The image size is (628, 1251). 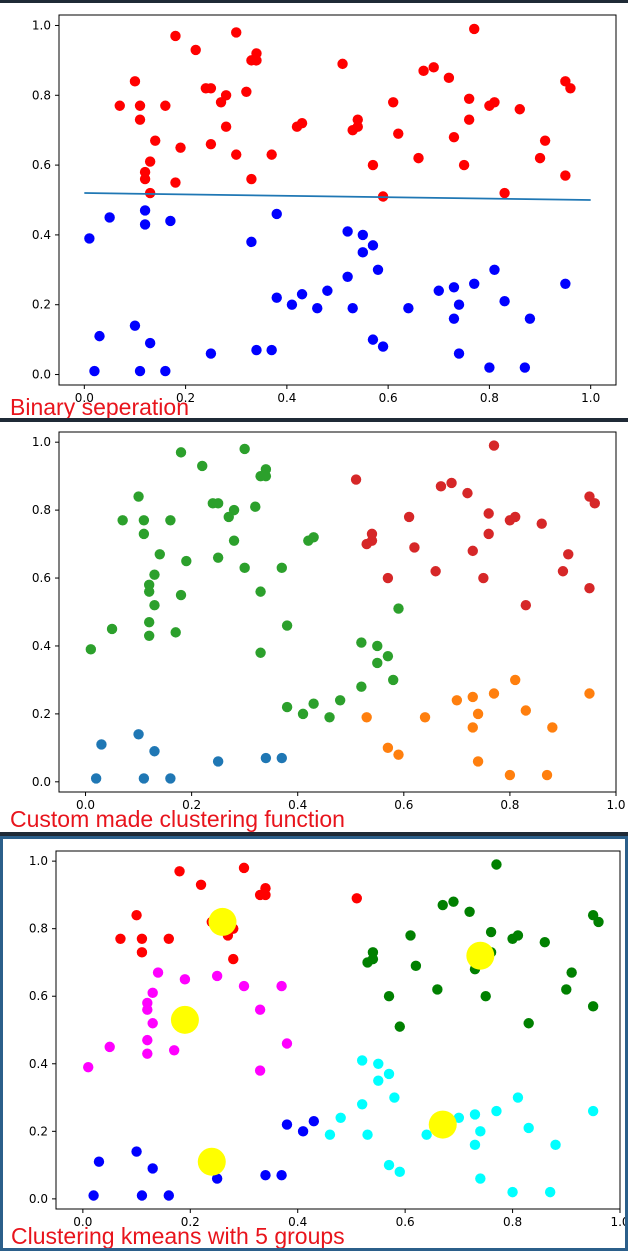 I want to click on y-tick-label: 0.0, so click(x=41, y=782).